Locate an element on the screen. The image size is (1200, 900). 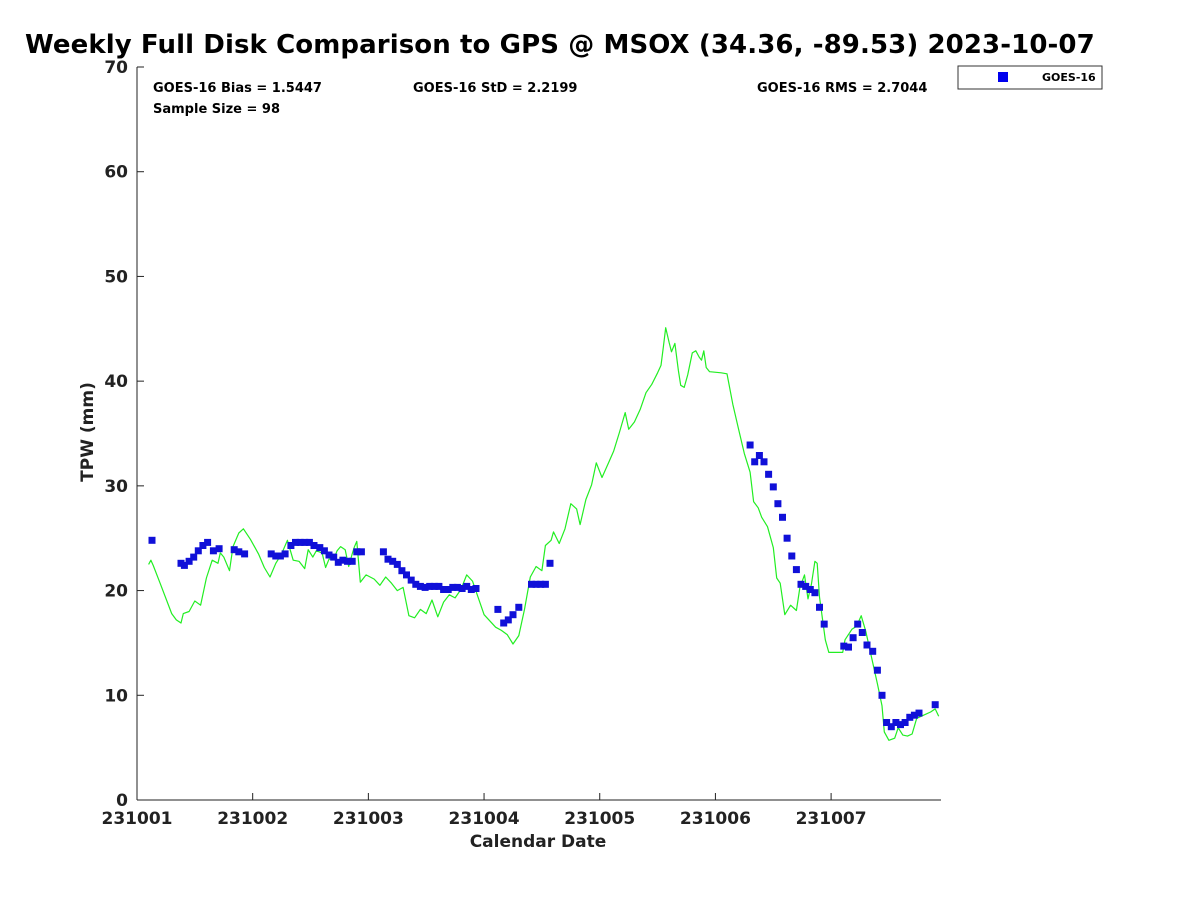
x-tick-label: 231004 is located at coordinates (484, 819).